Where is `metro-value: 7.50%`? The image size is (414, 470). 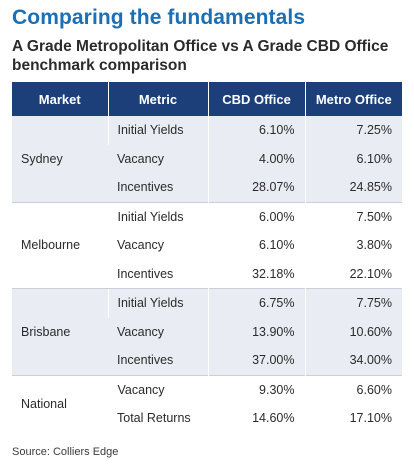
metro-value: 7.50% is located at coordinates (353, 216).